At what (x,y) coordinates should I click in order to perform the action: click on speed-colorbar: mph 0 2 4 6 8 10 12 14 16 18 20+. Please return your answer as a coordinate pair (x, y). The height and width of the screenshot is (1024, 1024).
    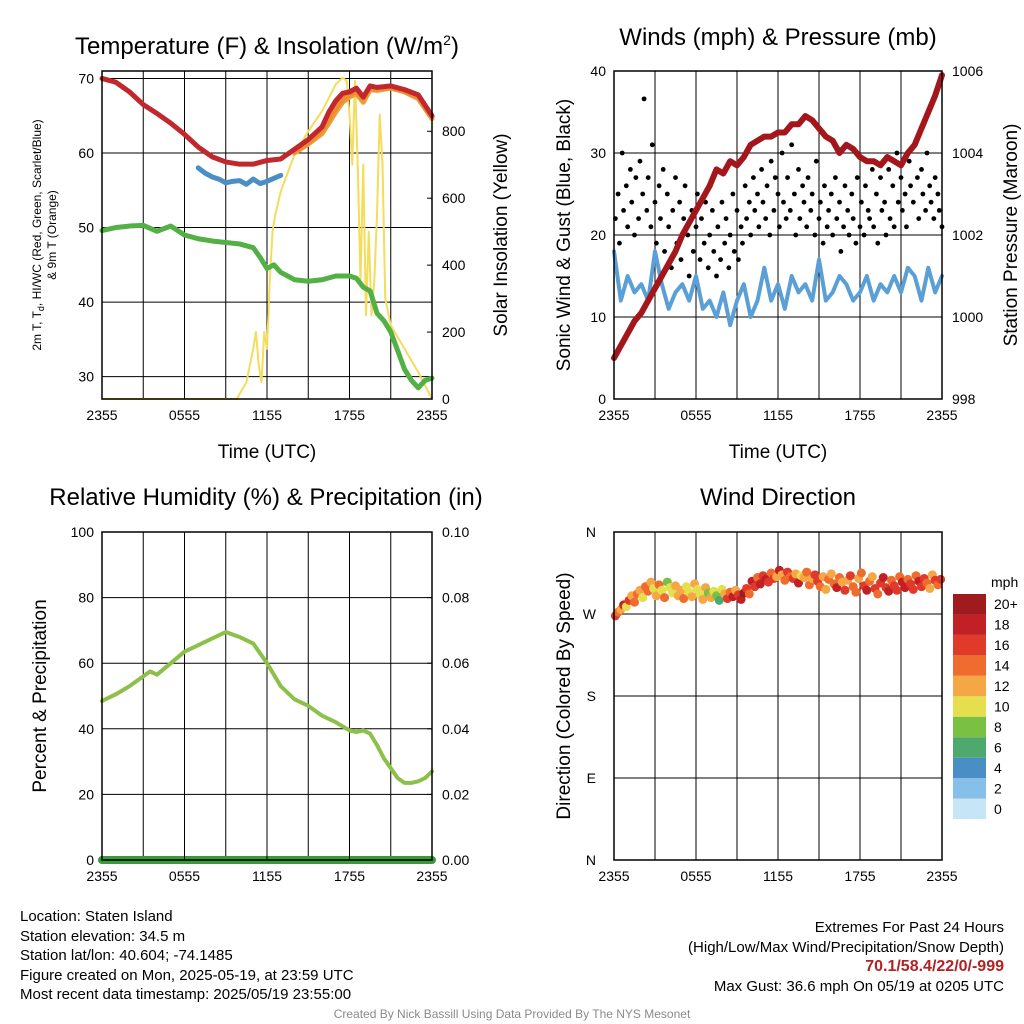
    Looking at the image, I should click on (985, 696).